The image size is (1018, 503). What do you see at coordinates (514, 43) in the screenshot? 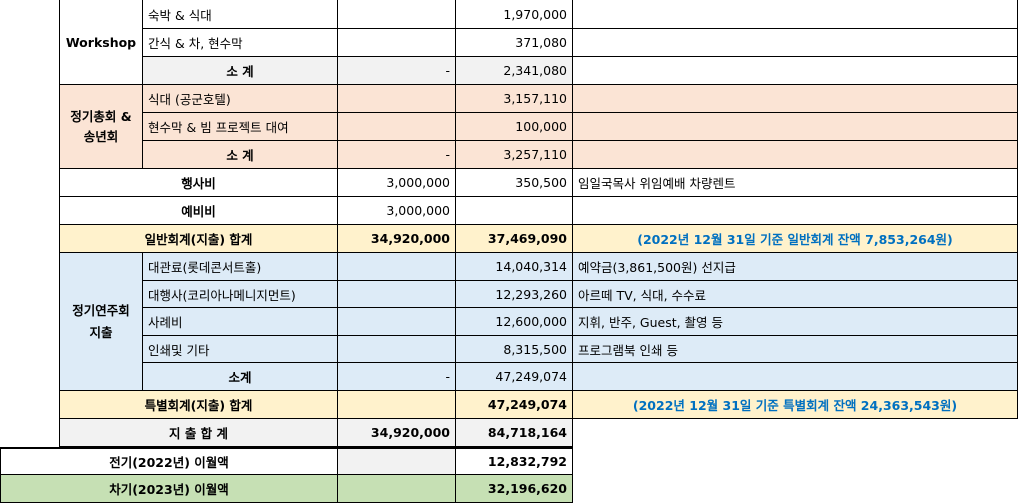
I see `spent-cell: 371,080` at bounding box center [514, 43].